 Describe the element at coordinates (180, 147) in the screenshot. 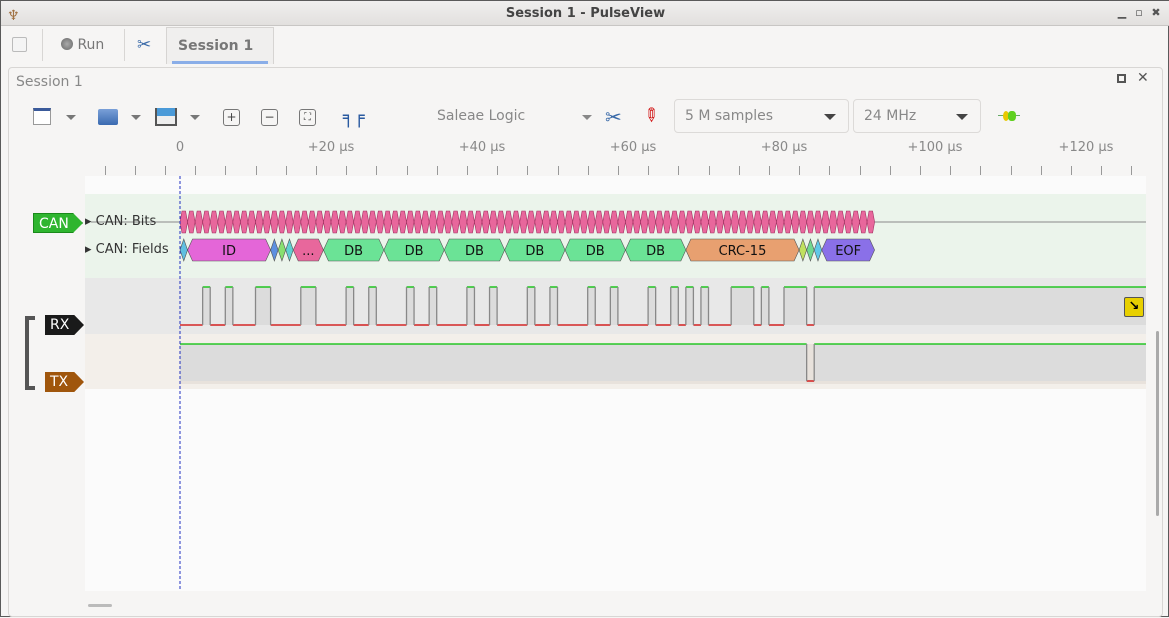

I see `ruler-label: 0` at that location.